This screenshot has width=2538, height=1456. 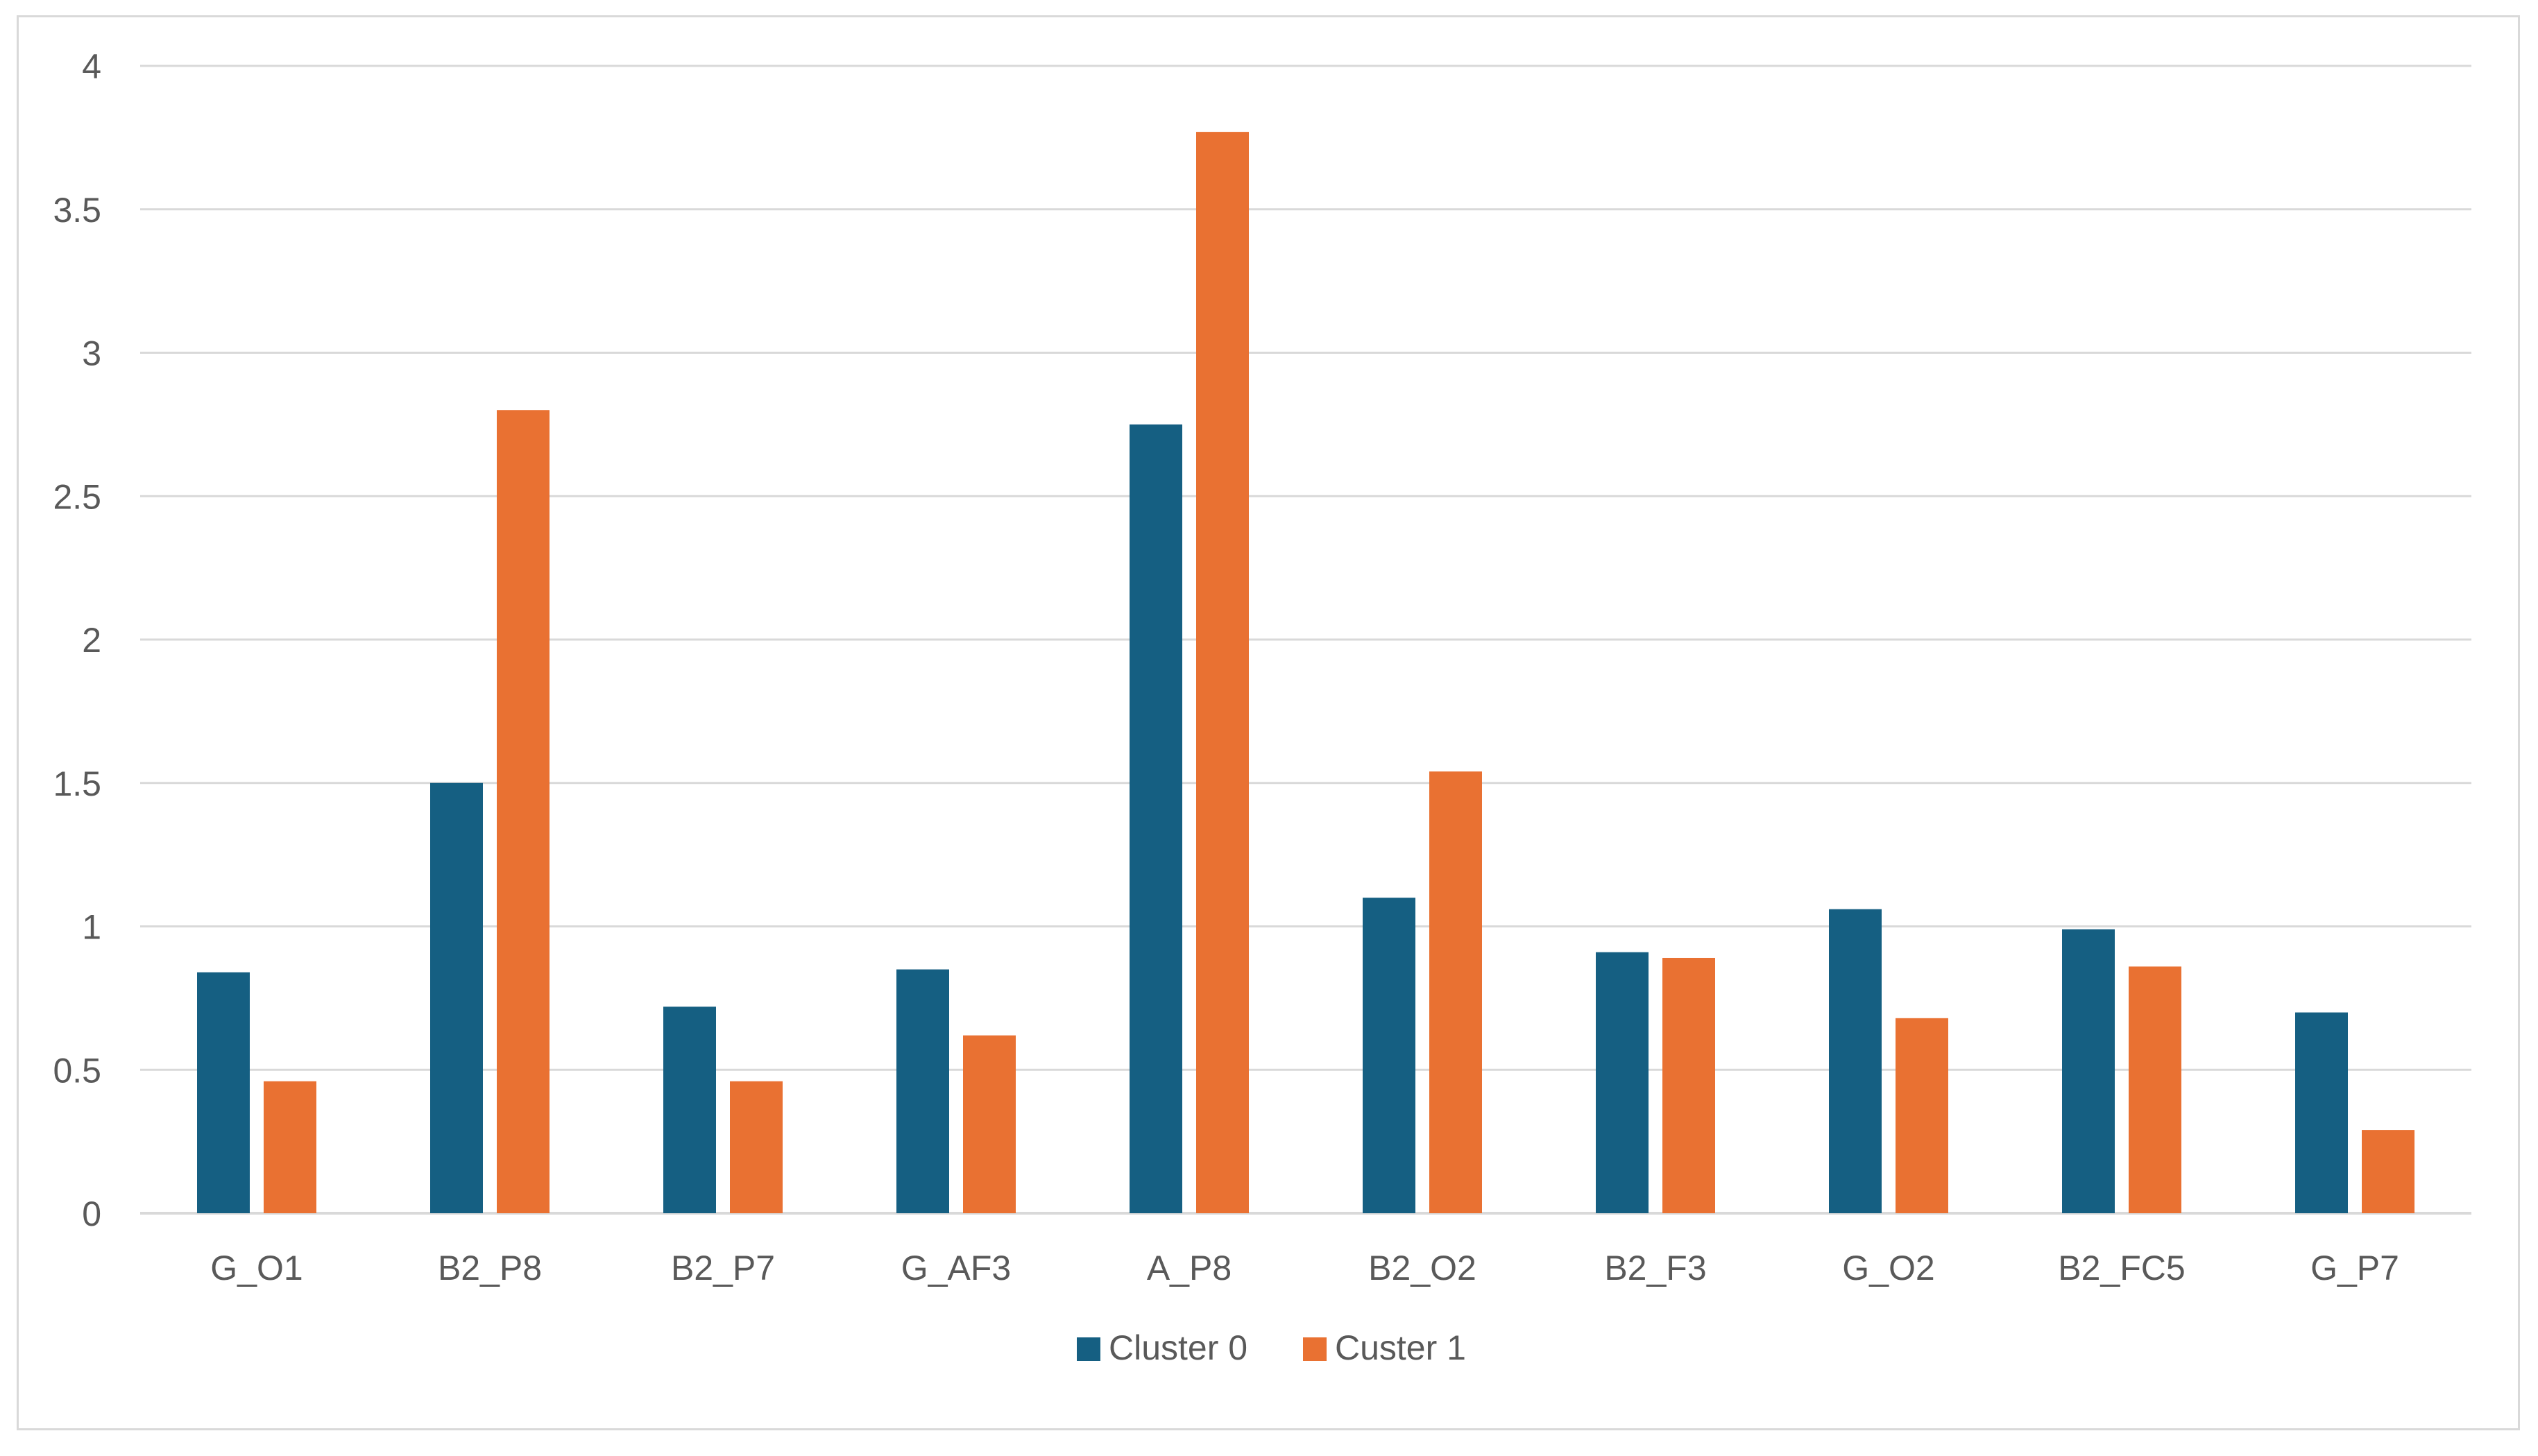 I want to click on bar-custer-1-g_o2, so click(x=1922, y=1115).